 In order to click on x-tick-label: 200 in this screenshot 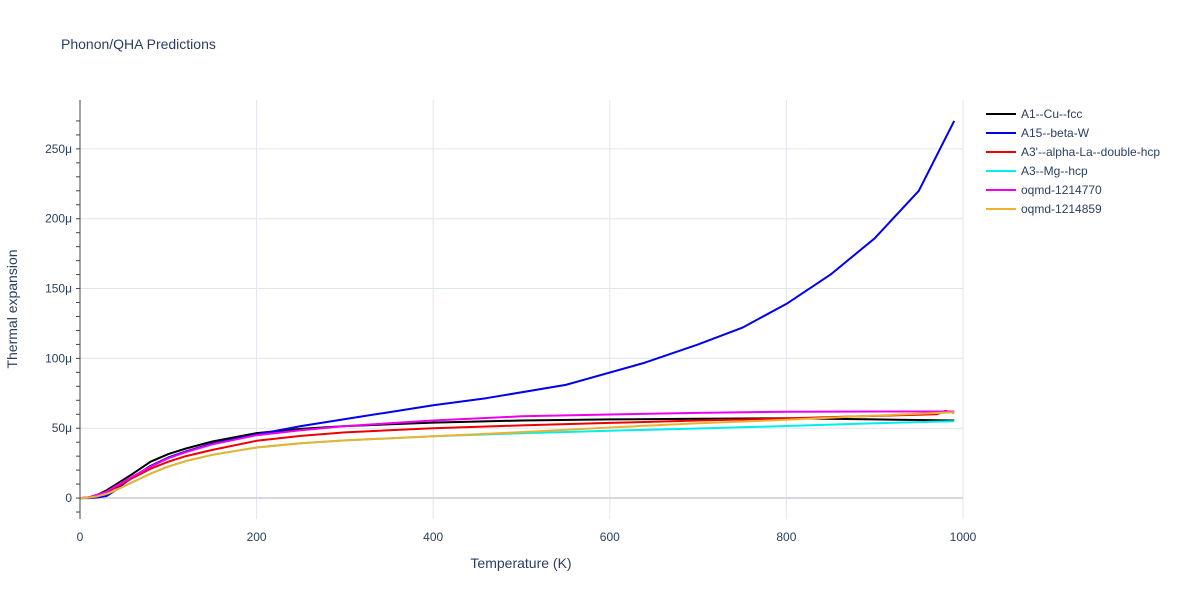, I will do `click(257, 537)`.